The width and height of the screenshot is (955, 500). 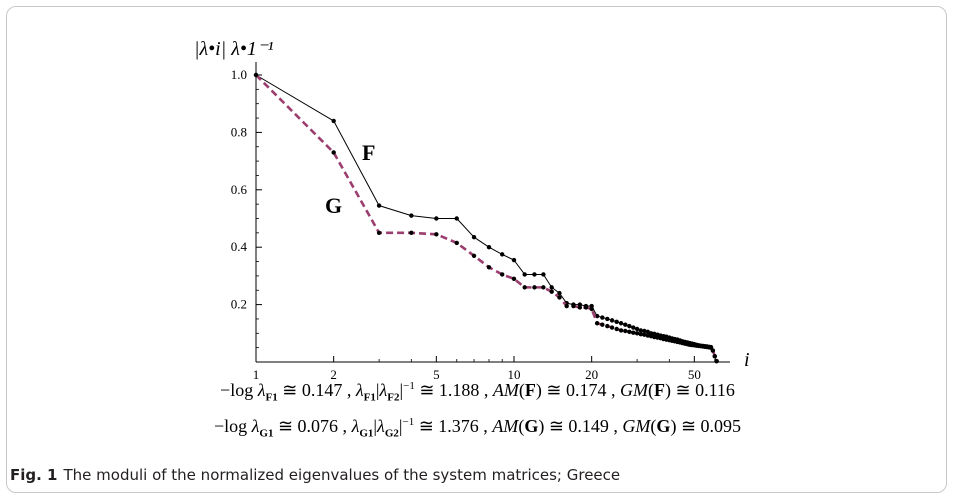 What do you see at coordinates (393, 398) in the screenshot?
I see `f-sub-3: F2` at bounding box center [393, 398].